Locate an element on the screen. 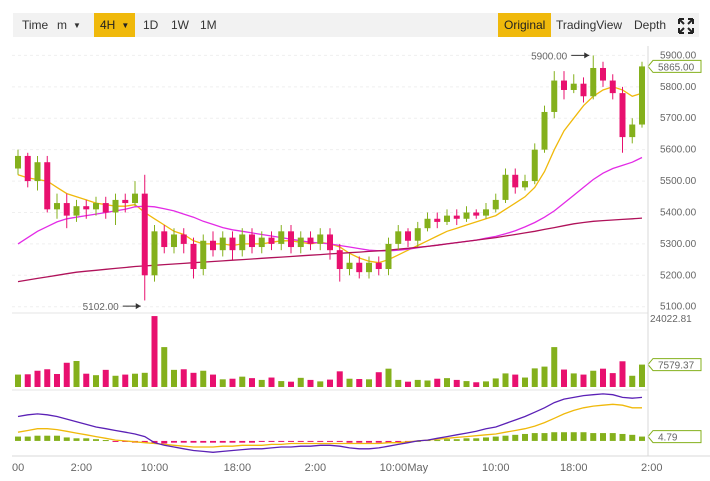  price-tick-label: 5700.00 is located at coordinates (678, 118).